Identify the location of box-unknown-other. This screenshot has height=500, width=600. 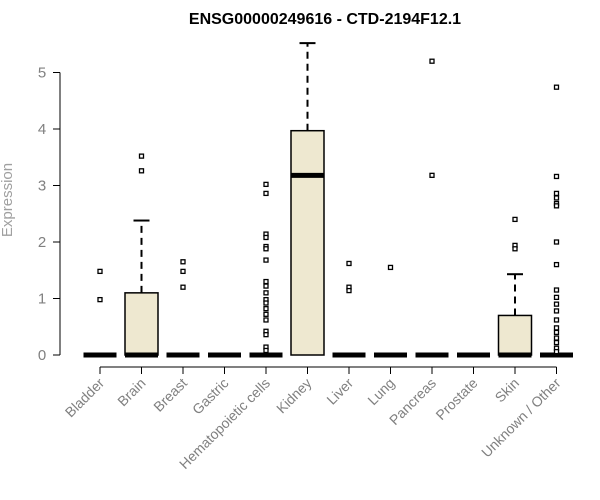
(556, 221).